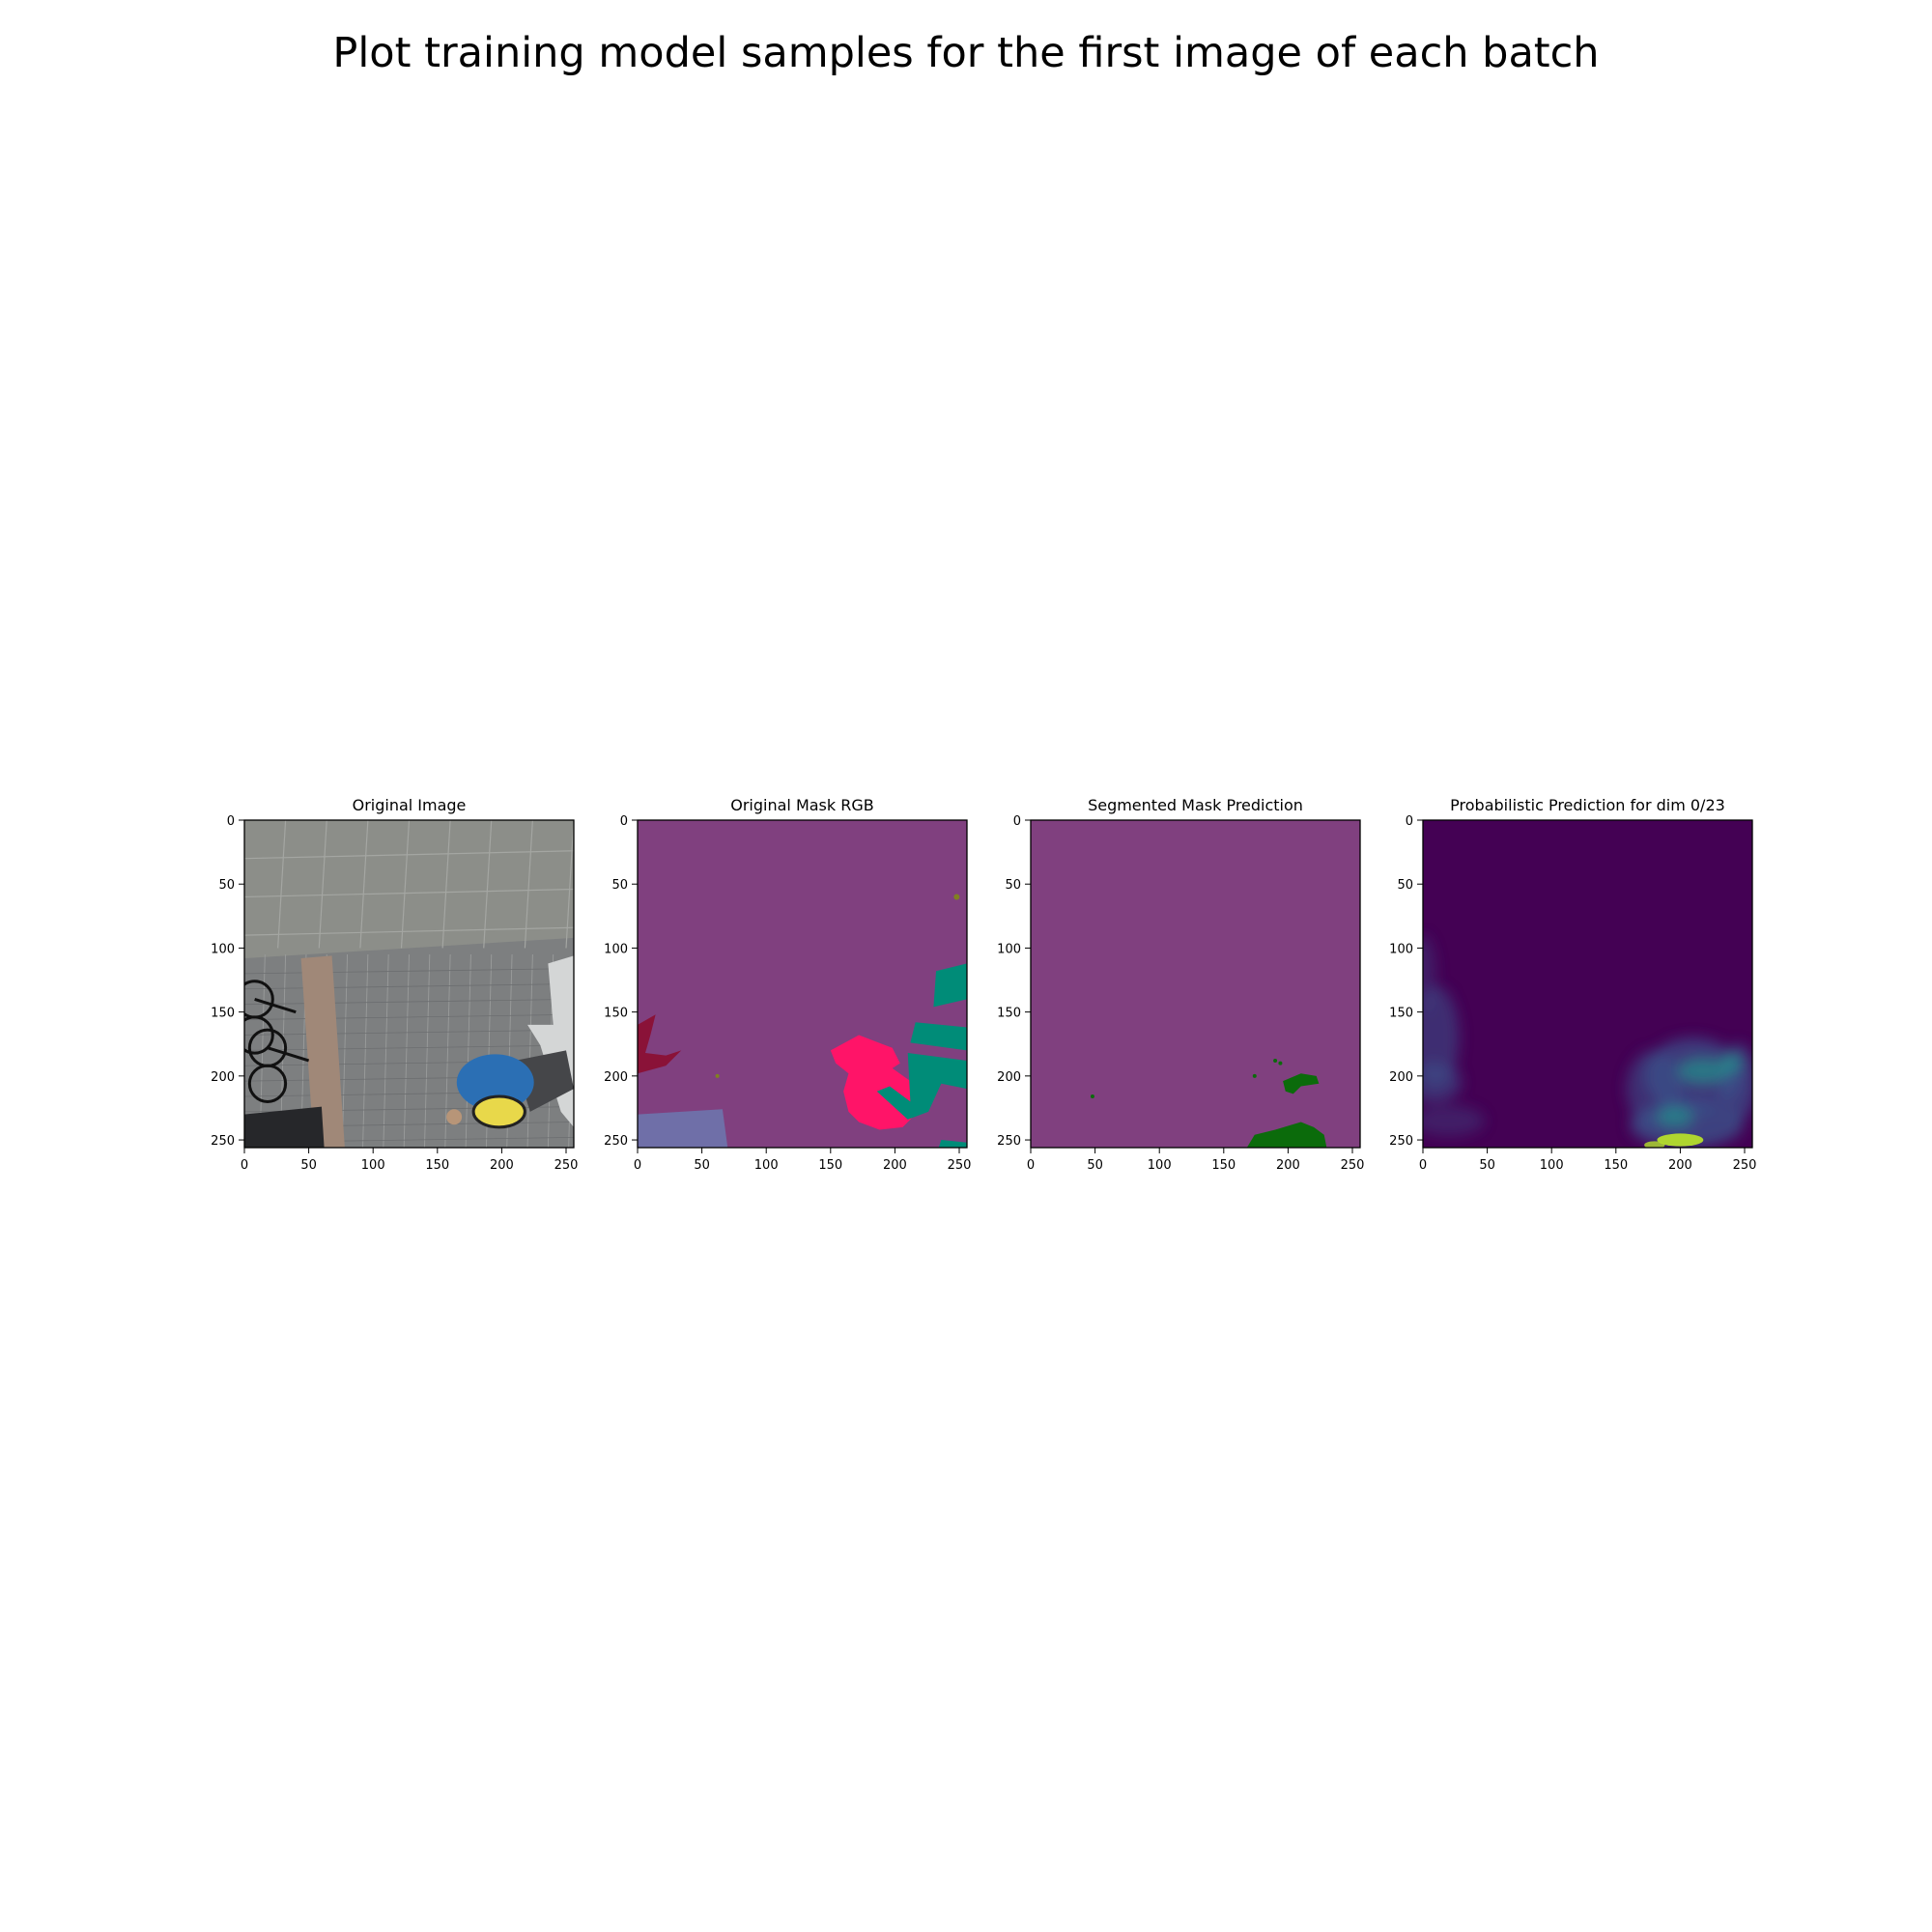  What do you see at coordinates (410, 805) in the screenshot?
I see `subplot-title: Original Image` at bounding box center [410, 805].